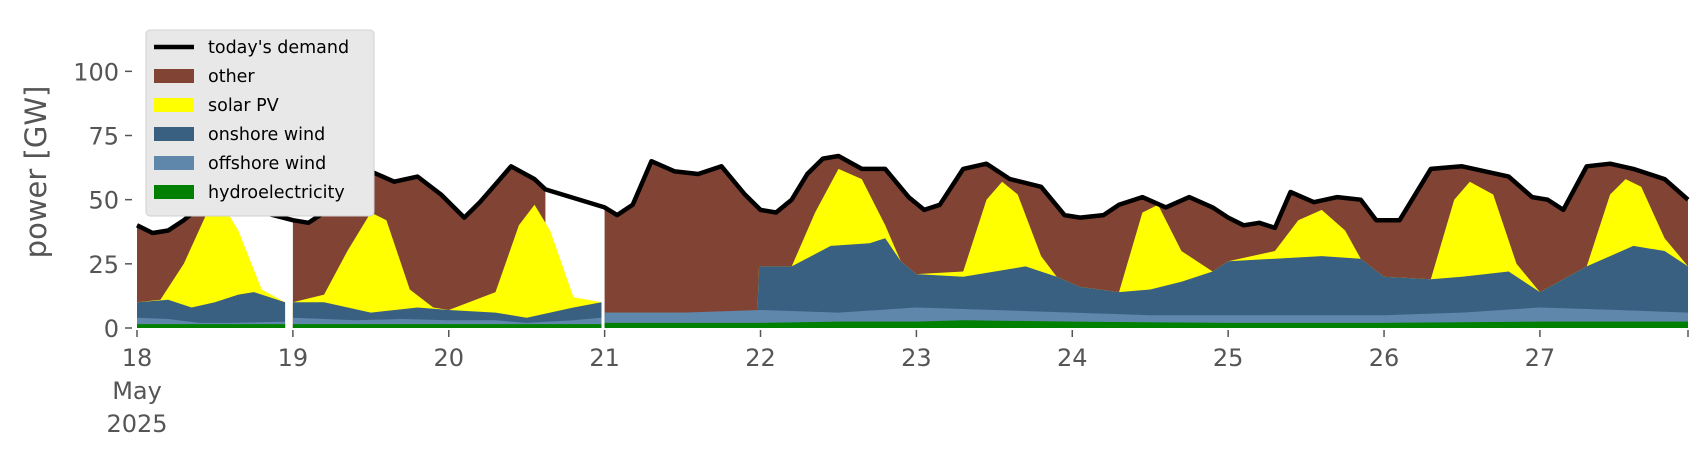  Describe the element at coordinates (174, 163) in the screenshot. I see `legend-swatch-offshore-wind` at that location.